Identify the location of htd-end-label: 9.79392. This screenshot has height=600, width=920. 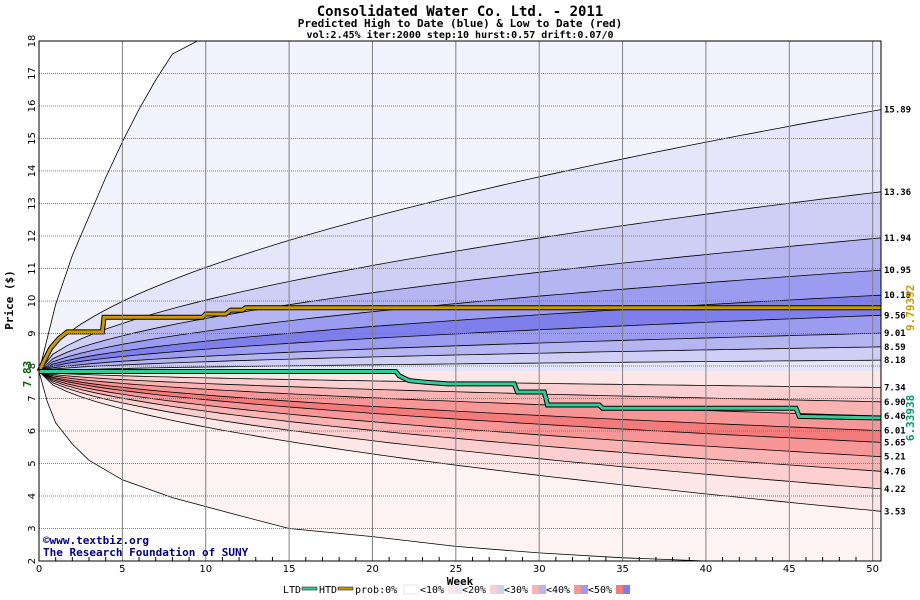
(910, 308).